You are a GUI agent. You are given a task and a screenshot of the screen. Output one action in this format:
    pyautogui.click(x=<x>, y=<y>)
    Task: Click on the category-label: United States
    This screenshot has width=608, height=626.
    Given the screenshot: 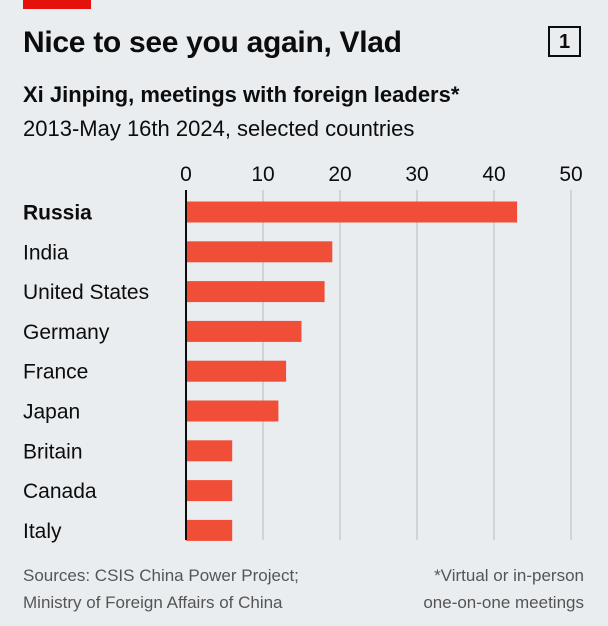 What is the action you would take?
    pyautogui.click(x=86, y=292)
    